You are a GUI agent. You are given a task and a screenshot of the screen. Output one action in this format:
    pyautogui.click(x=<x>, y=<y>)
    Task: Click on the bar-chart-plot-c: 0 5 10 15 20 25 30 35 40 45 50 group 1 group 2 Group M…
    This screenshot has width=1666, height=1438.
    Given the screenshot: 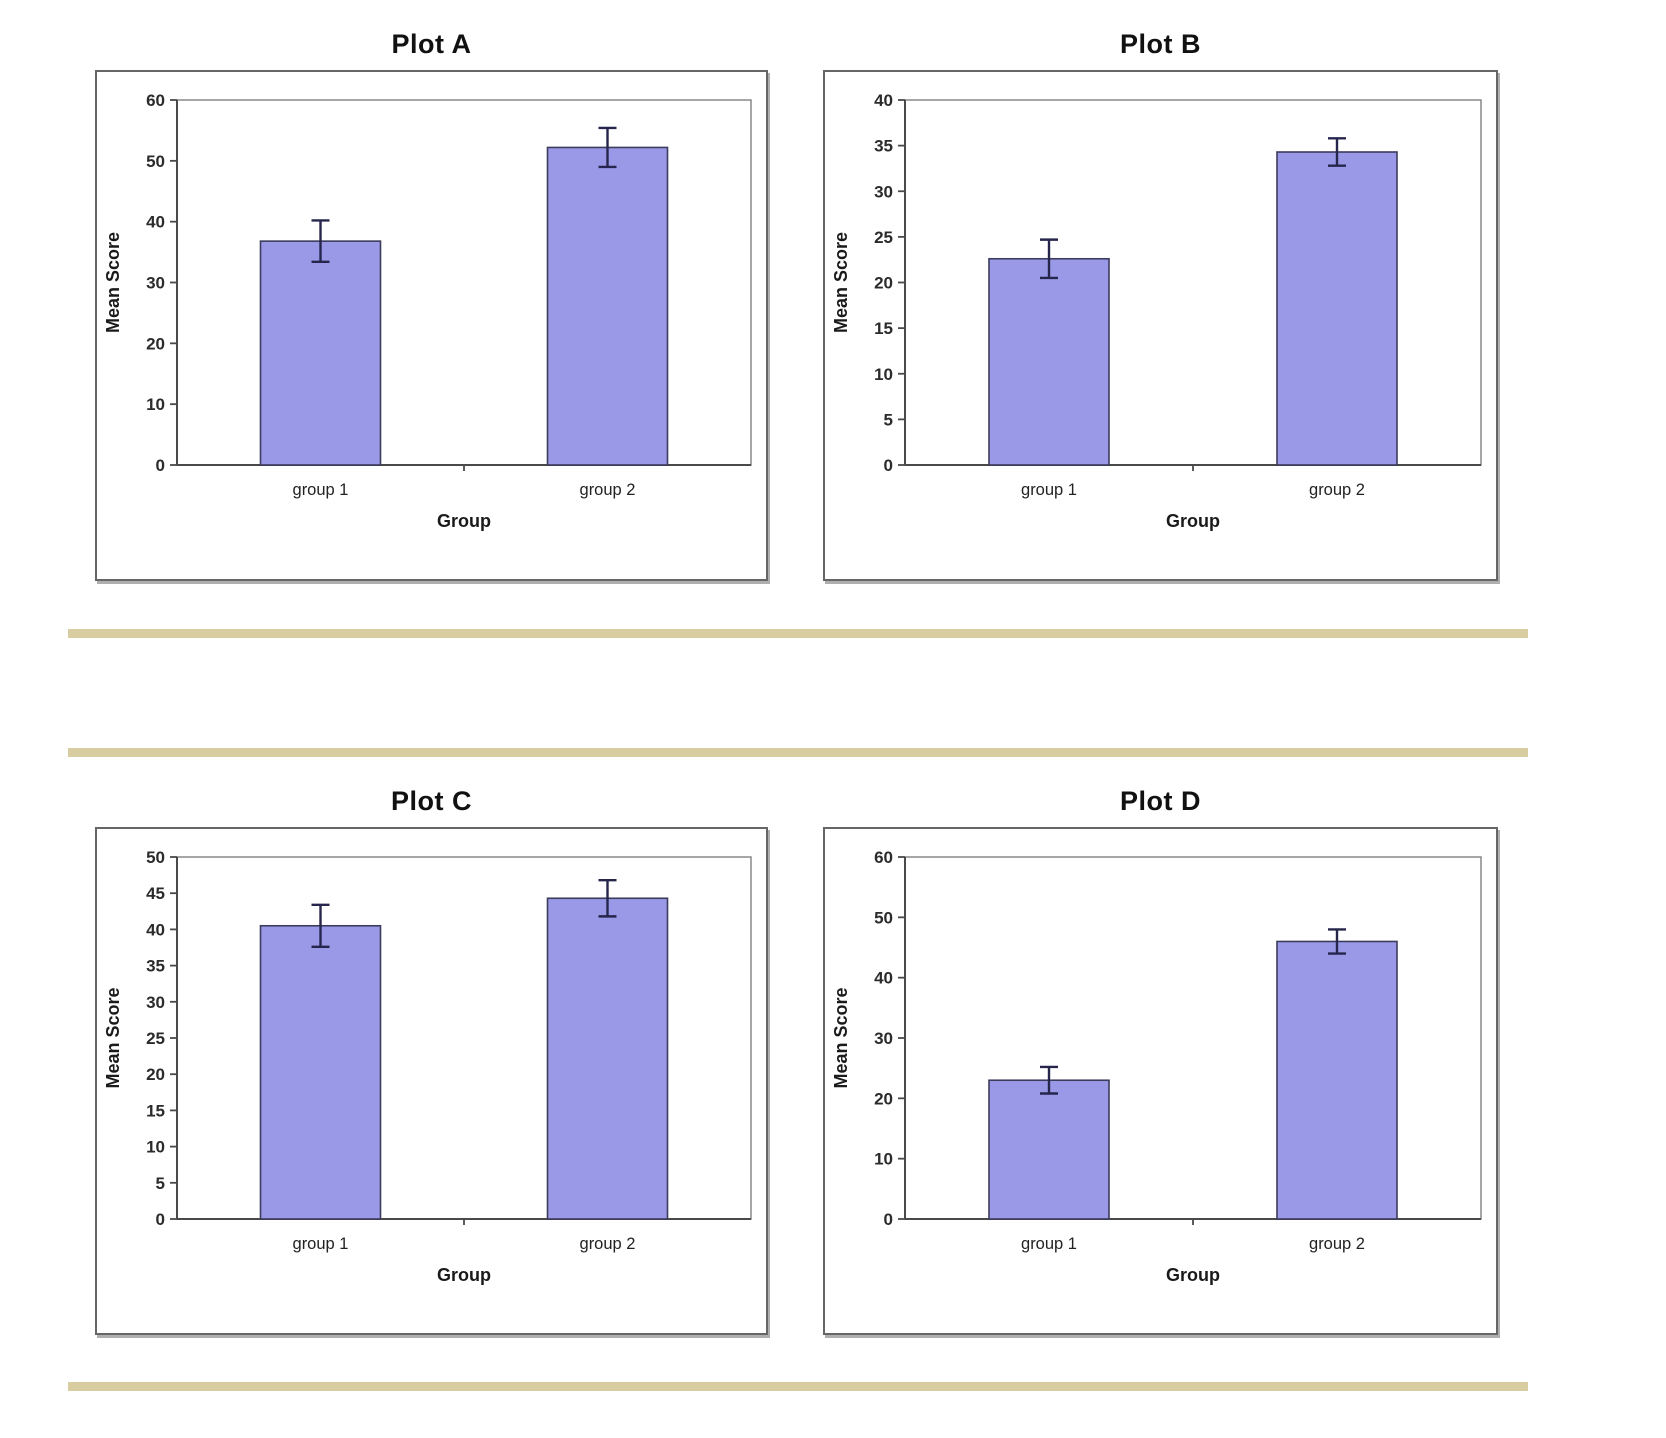 What is the action you would take?
    pyautogui.click(x=427, y=1066)
    